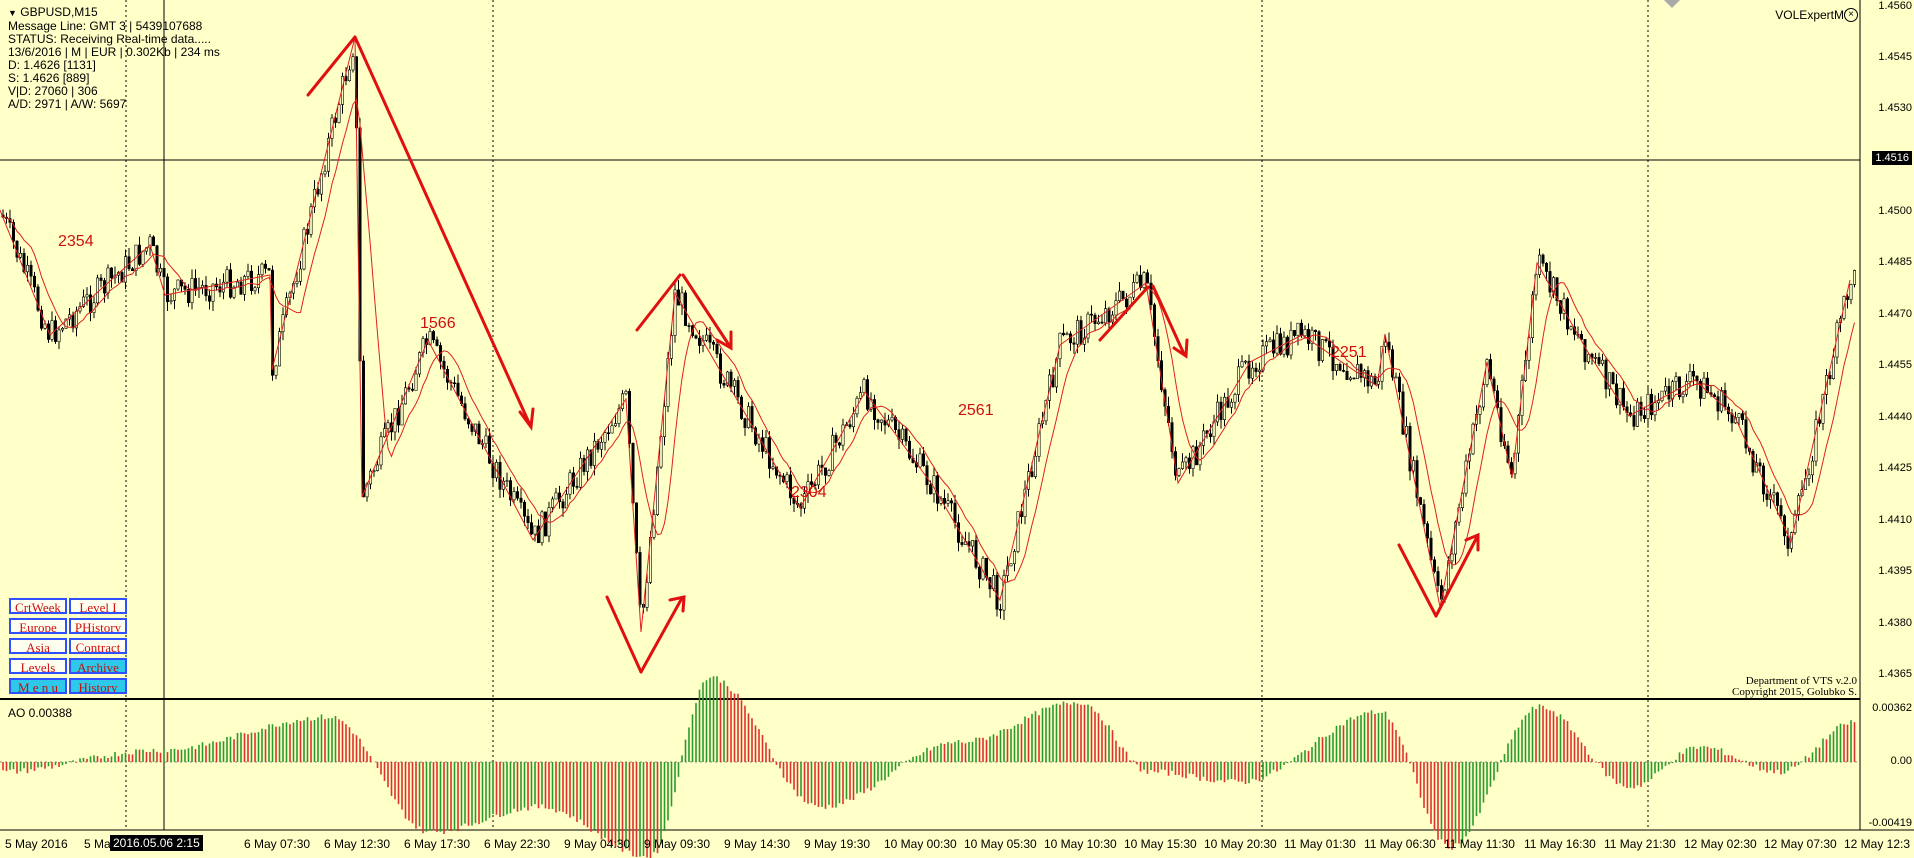 The image size is (1914, 858). What do you see at coordinates (1892, 708) in the screenshot?
I see `ao-tick: 0.00362` at bounding box center [1892, 708].